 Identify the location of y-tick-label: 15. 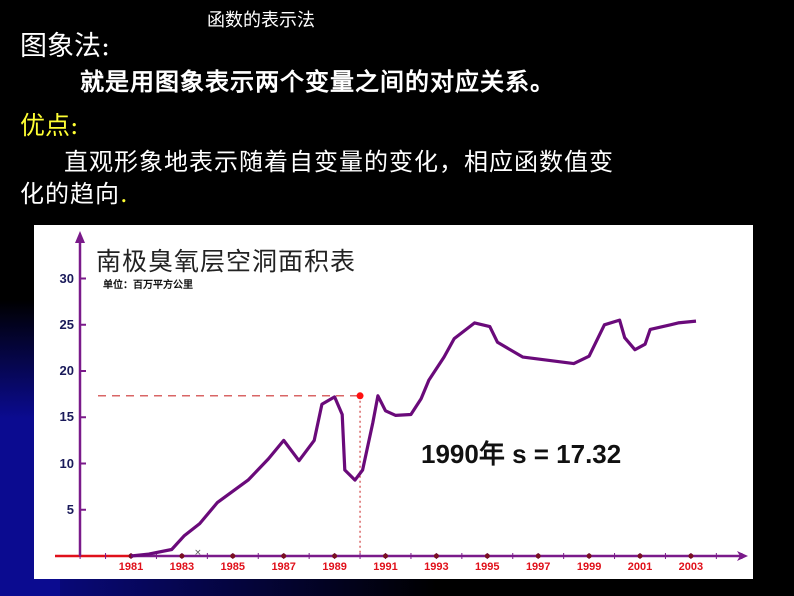
(66, 417).